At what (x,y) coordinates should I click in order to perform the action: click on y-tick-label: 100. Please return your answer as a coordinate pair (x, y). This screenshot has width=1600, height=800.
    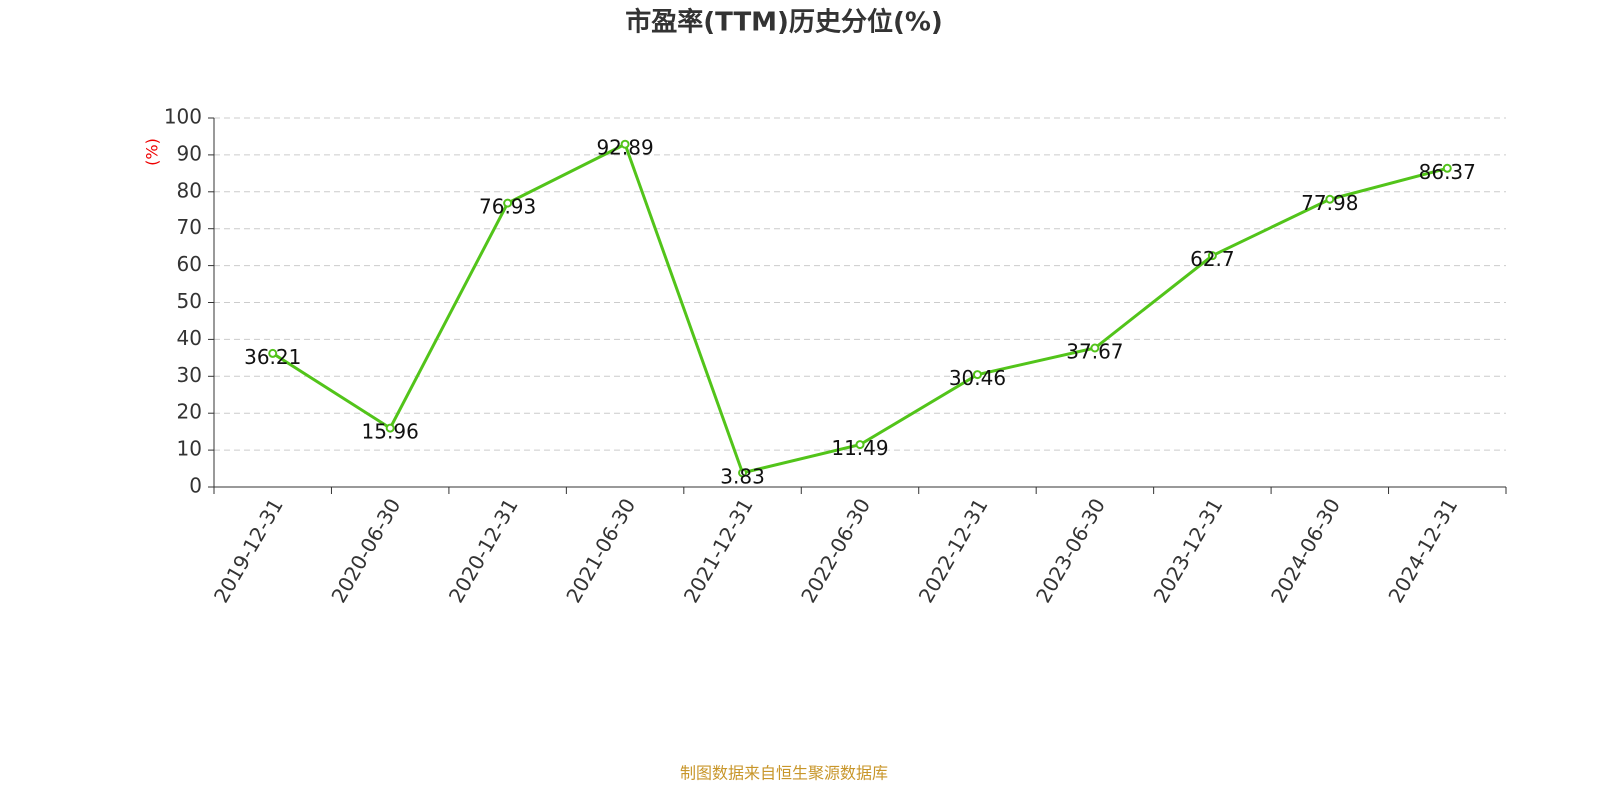
    Looking at the image, I should click on (183, 117).